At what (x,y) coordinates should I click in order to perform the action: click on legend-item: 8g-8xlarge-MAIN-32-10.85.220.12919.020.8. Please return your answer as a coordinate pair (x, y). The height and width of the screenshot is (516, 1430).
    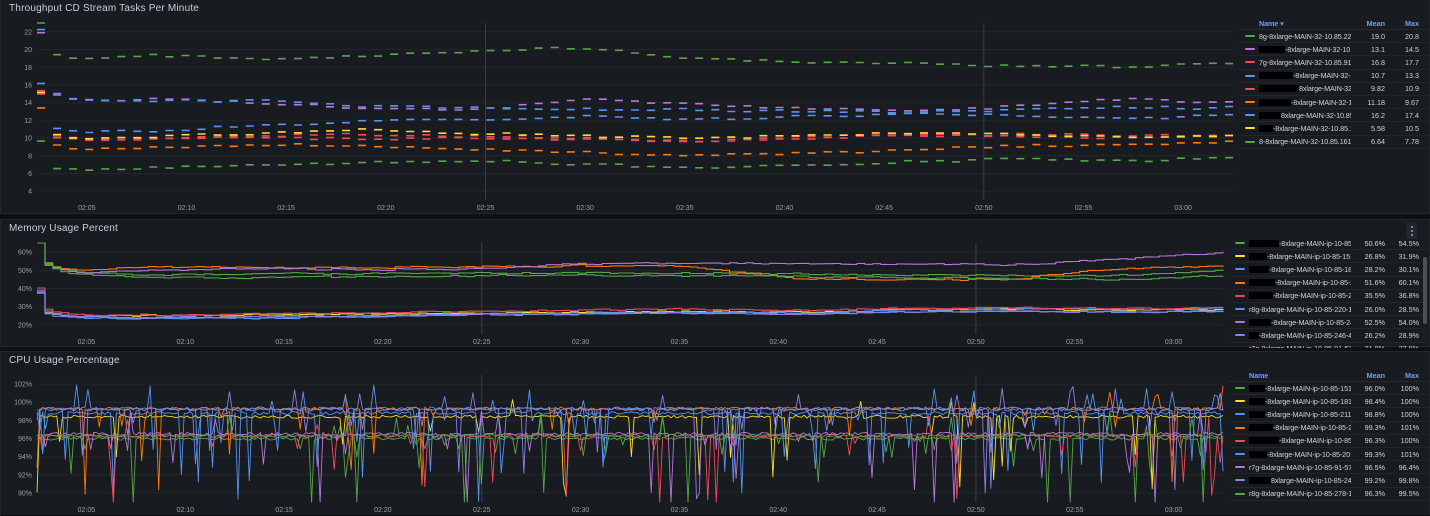
    Looking at the image, I should click on (1334, 36).